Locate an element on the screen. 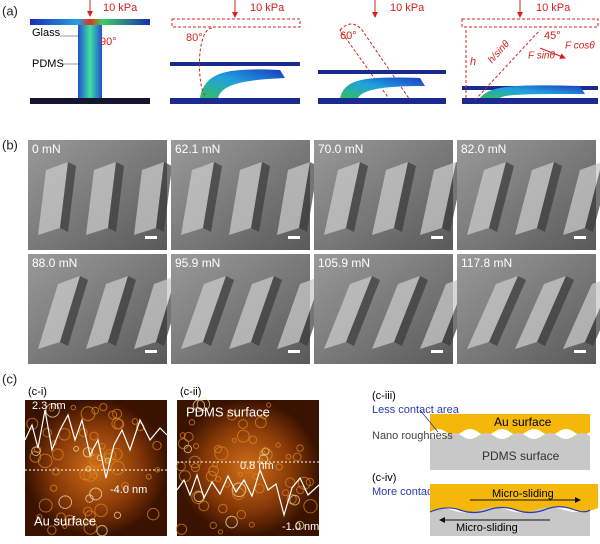 The image size is (600, 544). subpanel-label: (c-ii) is located at coordinates (190, 392).